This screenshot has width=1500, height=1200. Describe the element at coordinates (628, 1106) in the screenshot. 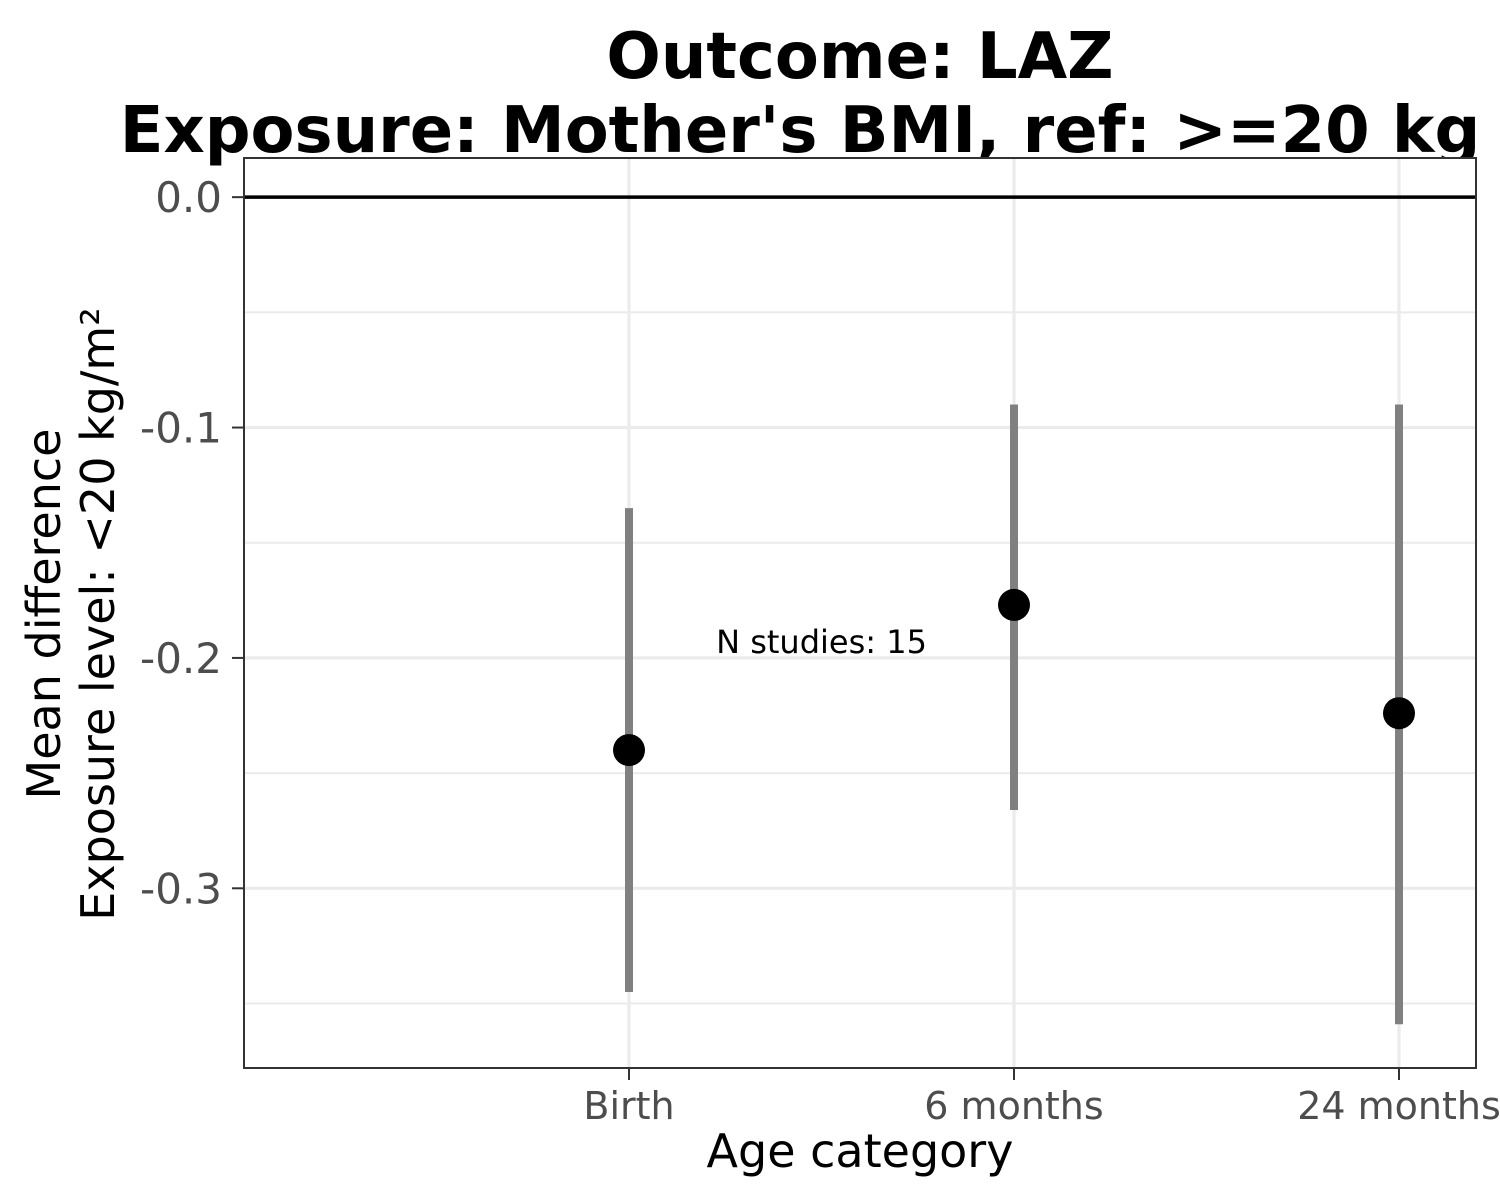

I see `x-tick-label-0: Birth` at that location.